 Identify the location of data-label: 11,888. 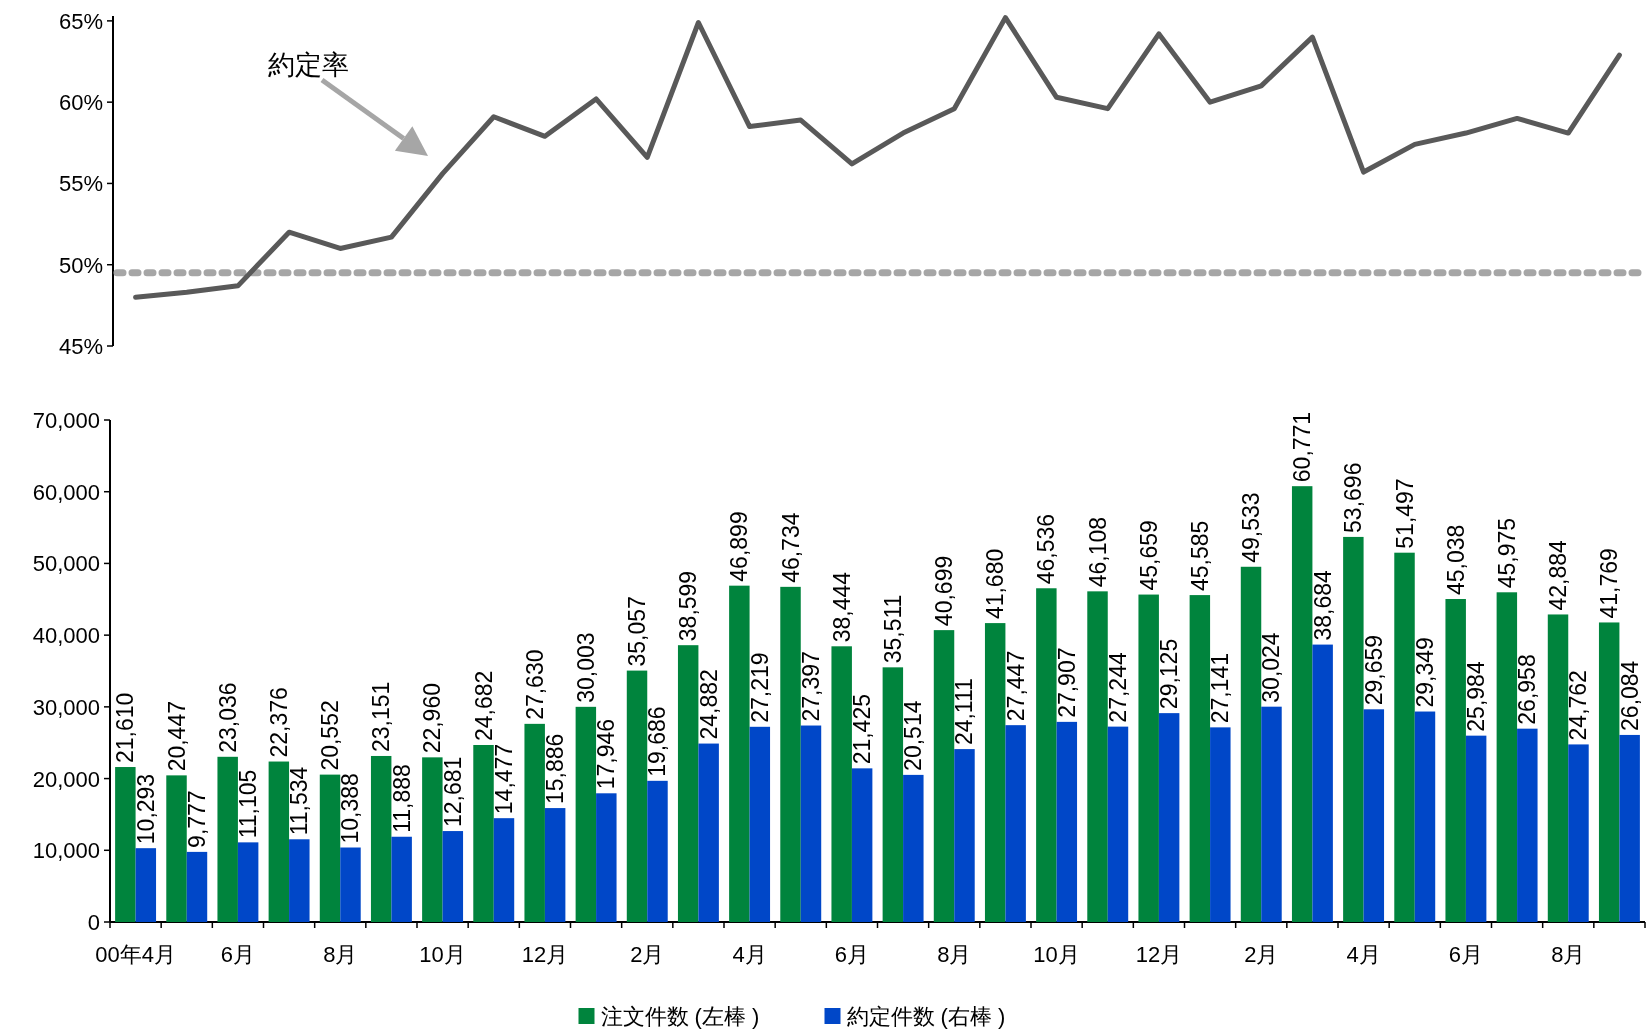
(401, 798).